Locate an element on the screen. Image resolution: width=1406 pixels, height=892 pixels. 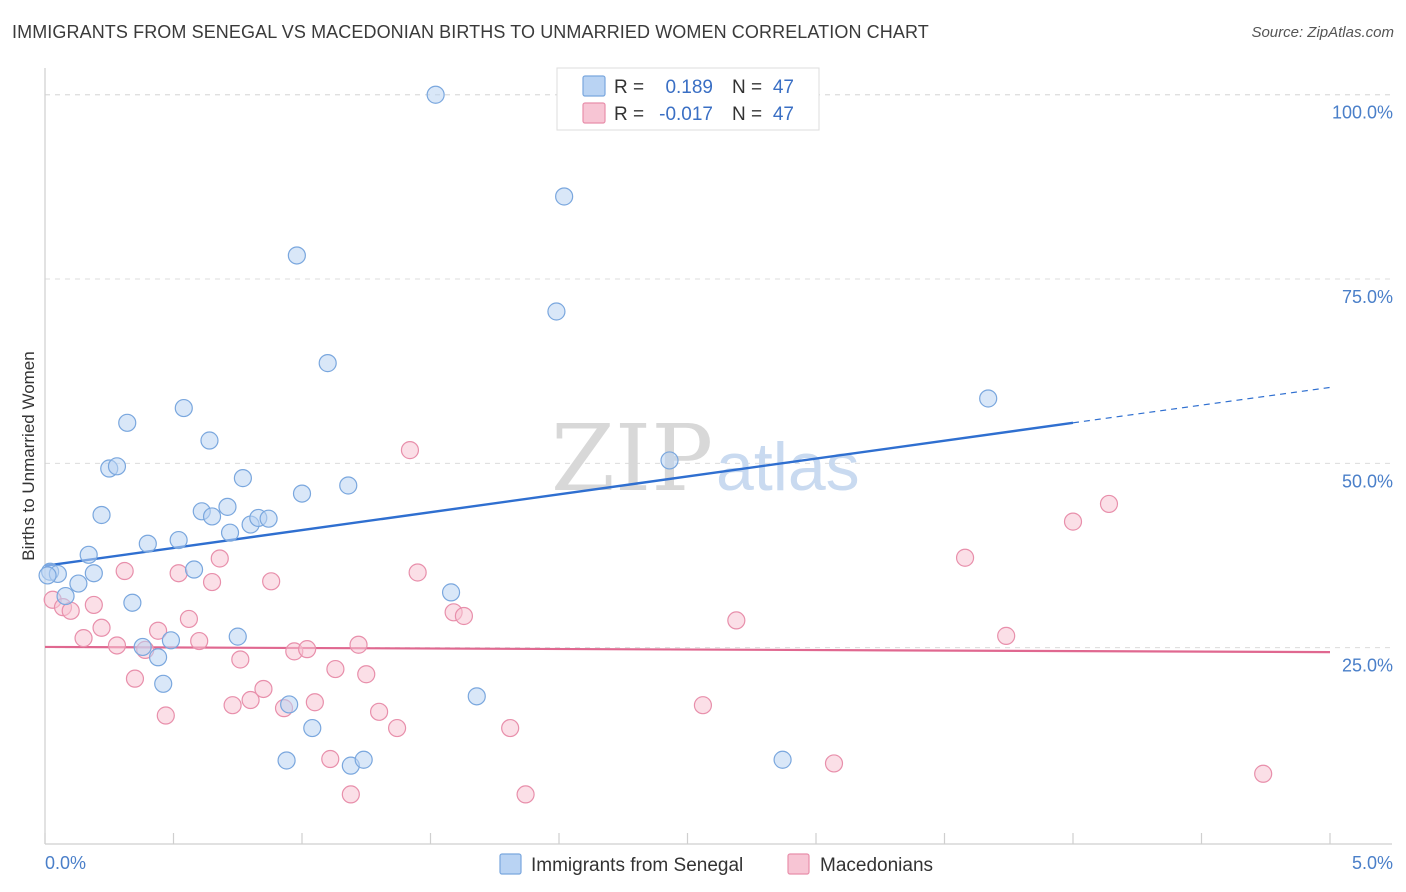
legend-label-senegal: Immigrants from Senegal is located at coordinates (637, 865).